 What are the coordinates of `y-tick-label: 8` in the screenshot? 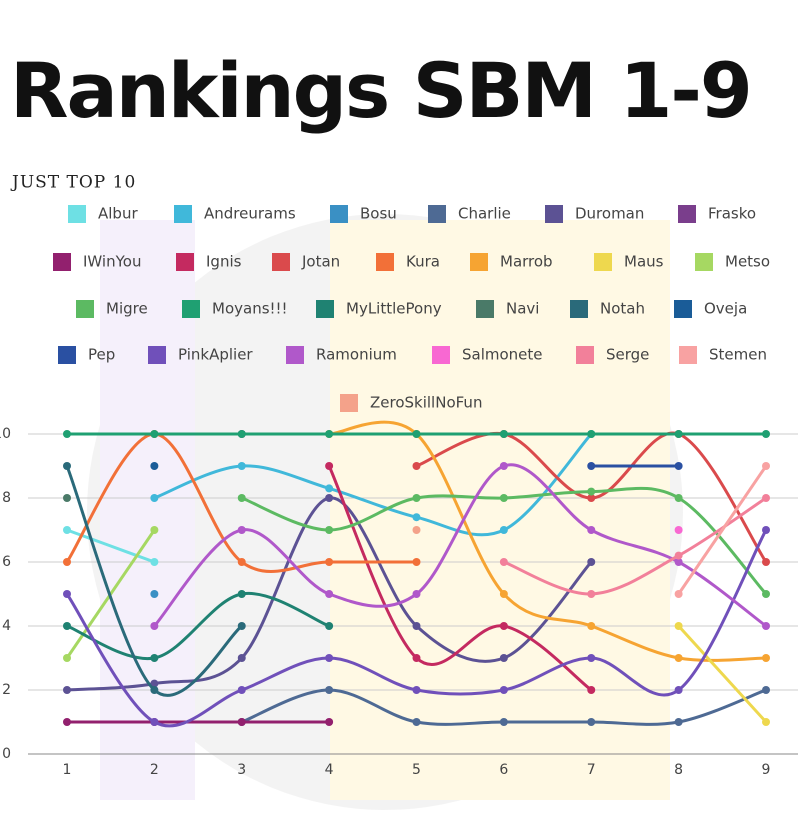 It's located at (6, 498).